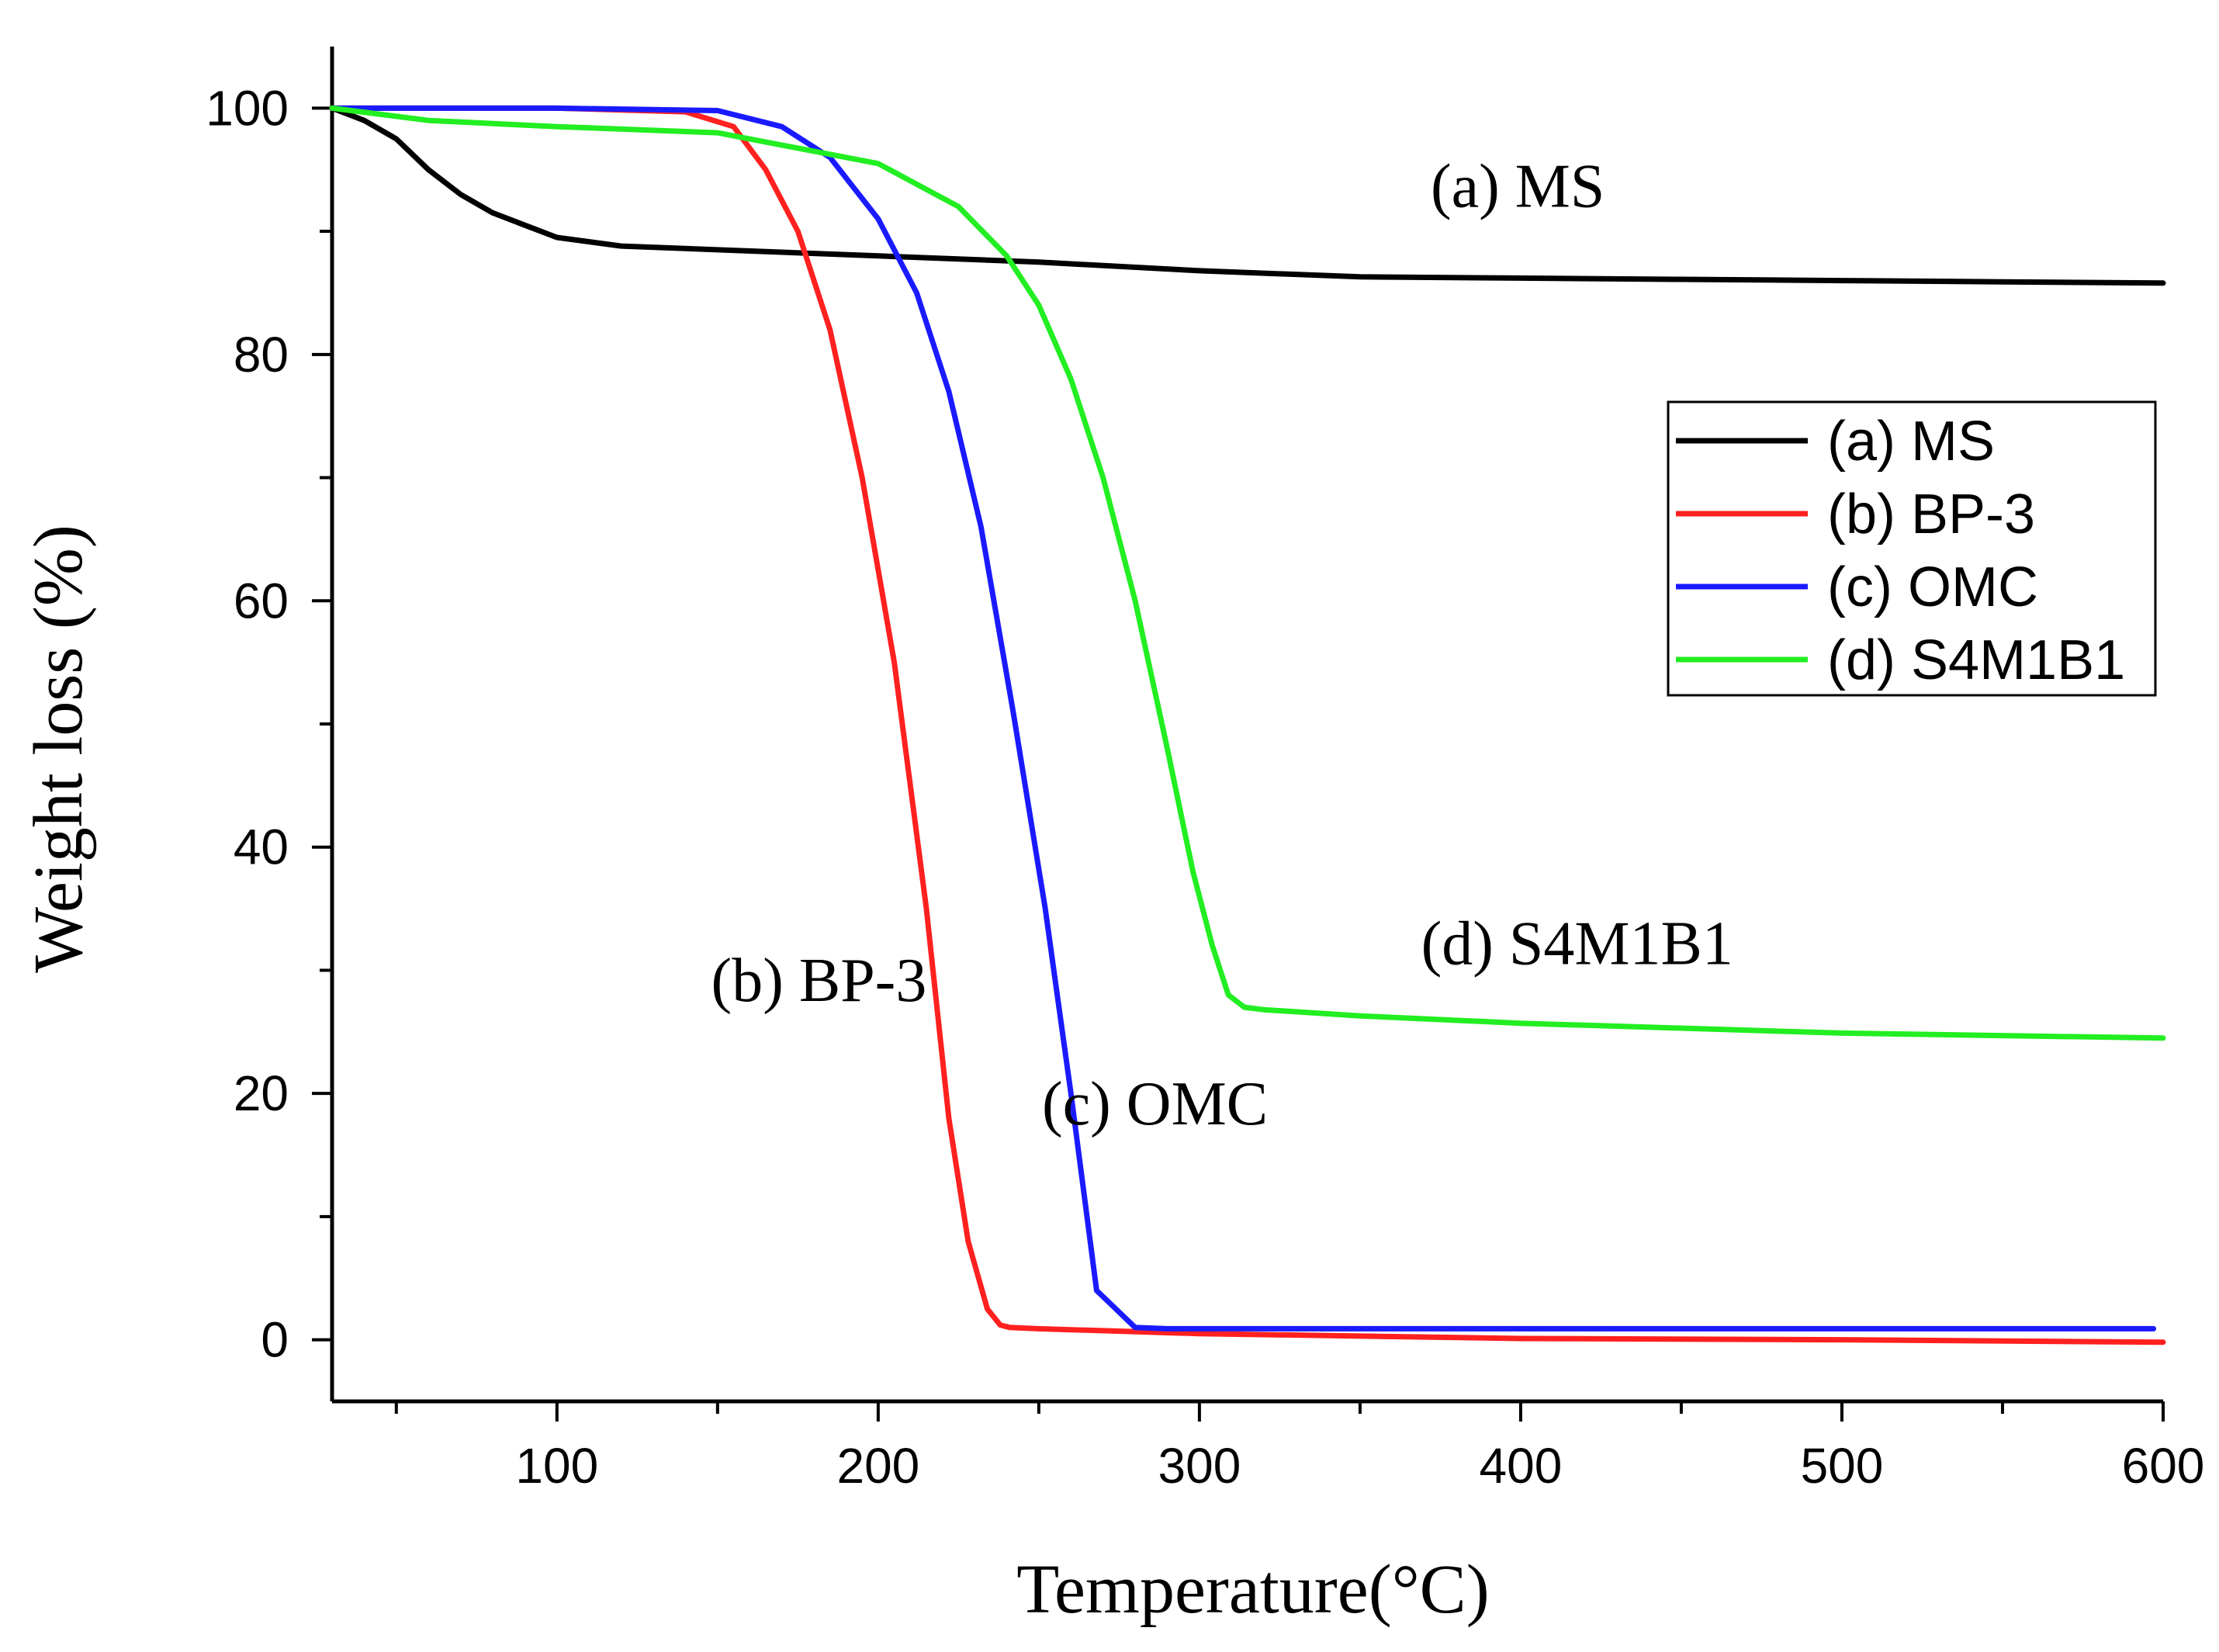 This screenshot has width=2219, height=1652. I want to click on legend-label: (d) S4M1B1, so click(1976, 660).